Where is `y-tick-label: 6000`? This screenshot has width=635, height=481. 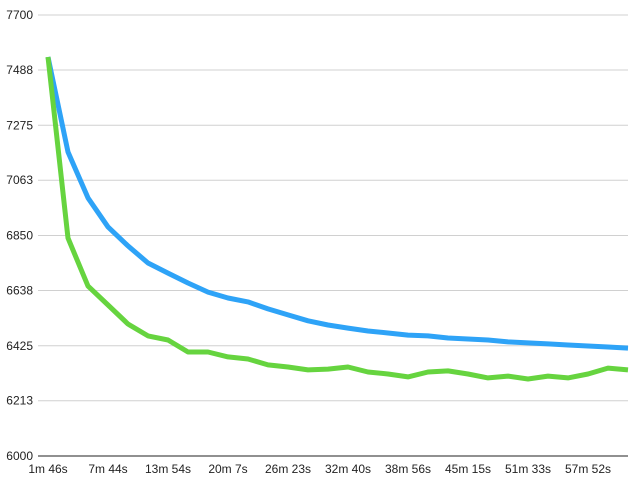
y-tick-label: 6000 is located at coordinates (19, 456).